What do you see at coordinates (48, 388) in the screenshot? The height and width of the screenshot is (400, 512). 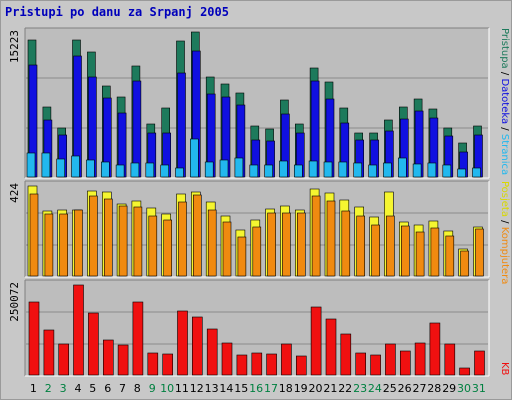 I see `day-label-2: 2` at bounding box center [48, 388].